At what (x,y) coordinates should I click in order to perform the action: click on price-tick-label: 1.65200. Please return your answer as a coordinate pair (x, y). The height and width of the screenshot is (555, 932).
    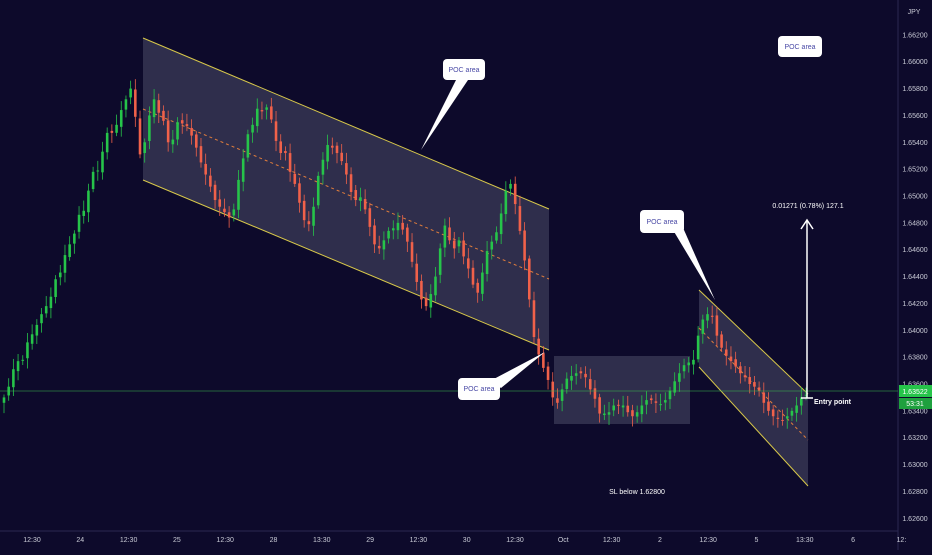
    Looking at the image, I should click on (914, 170).